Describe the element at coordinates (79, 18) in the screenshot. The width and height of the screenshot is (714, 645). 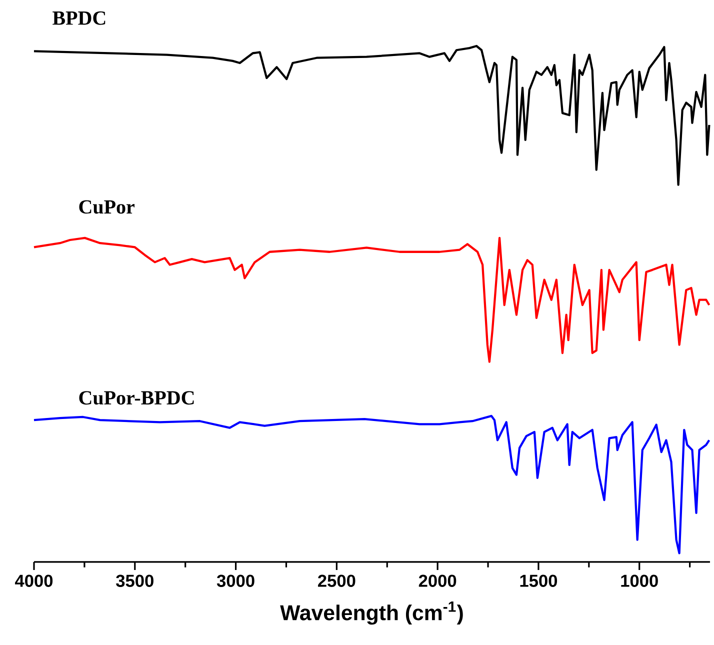
I see `series-label: BPDC` at that location.